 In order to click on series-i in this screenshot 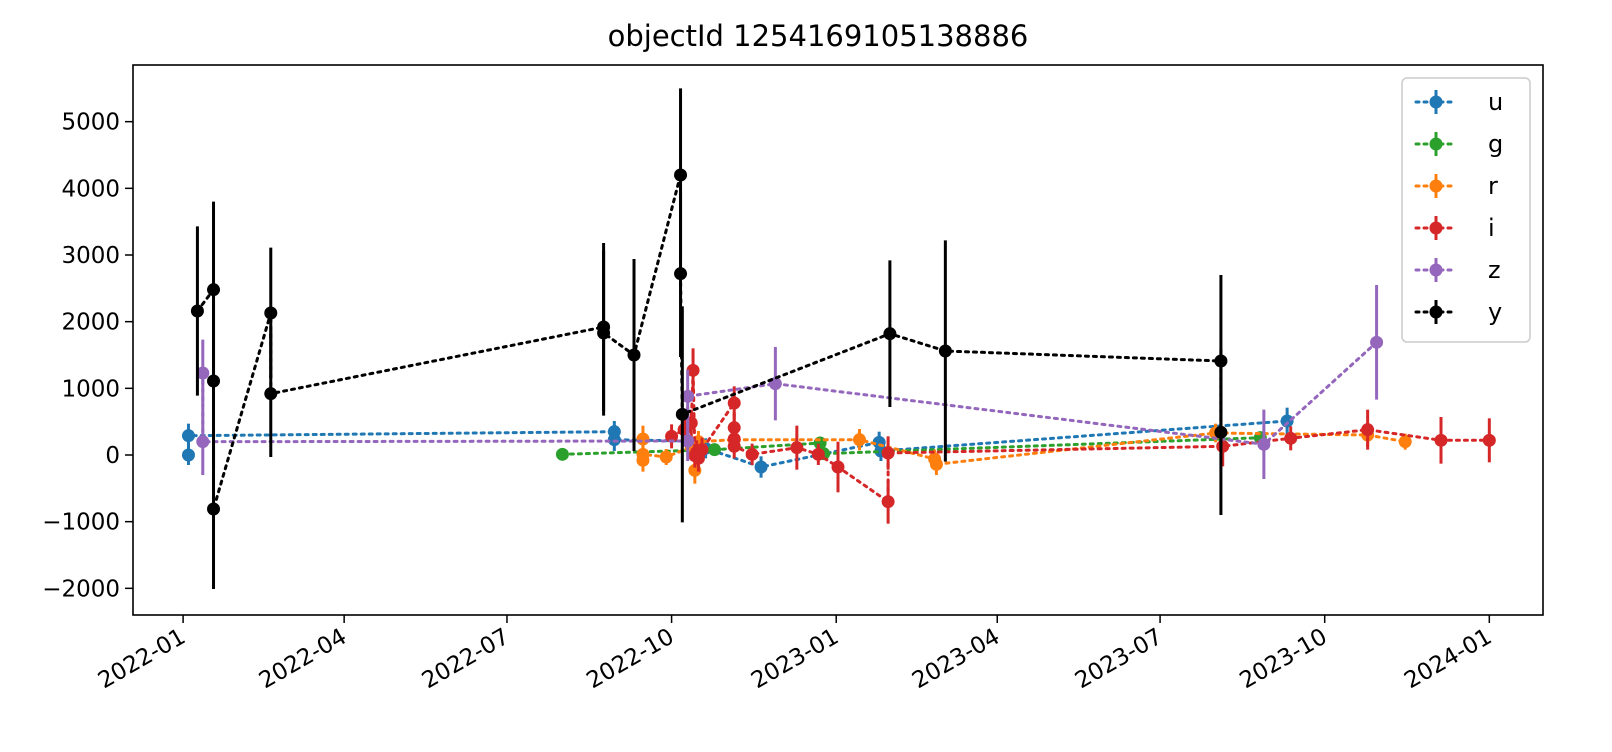, I will do `click(1080, 436)`.